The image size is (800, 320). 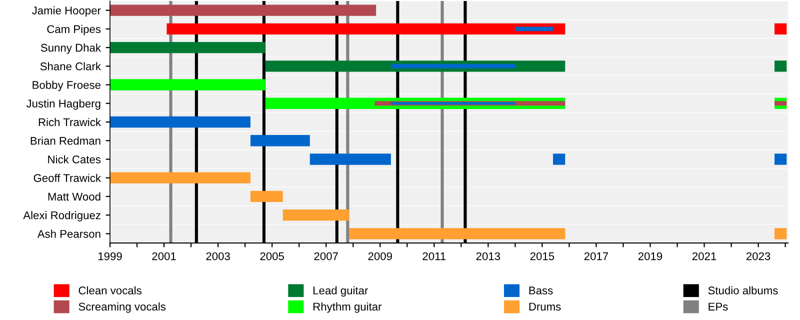 I want to click on x-tick-label: 2017, so click(x=596, y=256).